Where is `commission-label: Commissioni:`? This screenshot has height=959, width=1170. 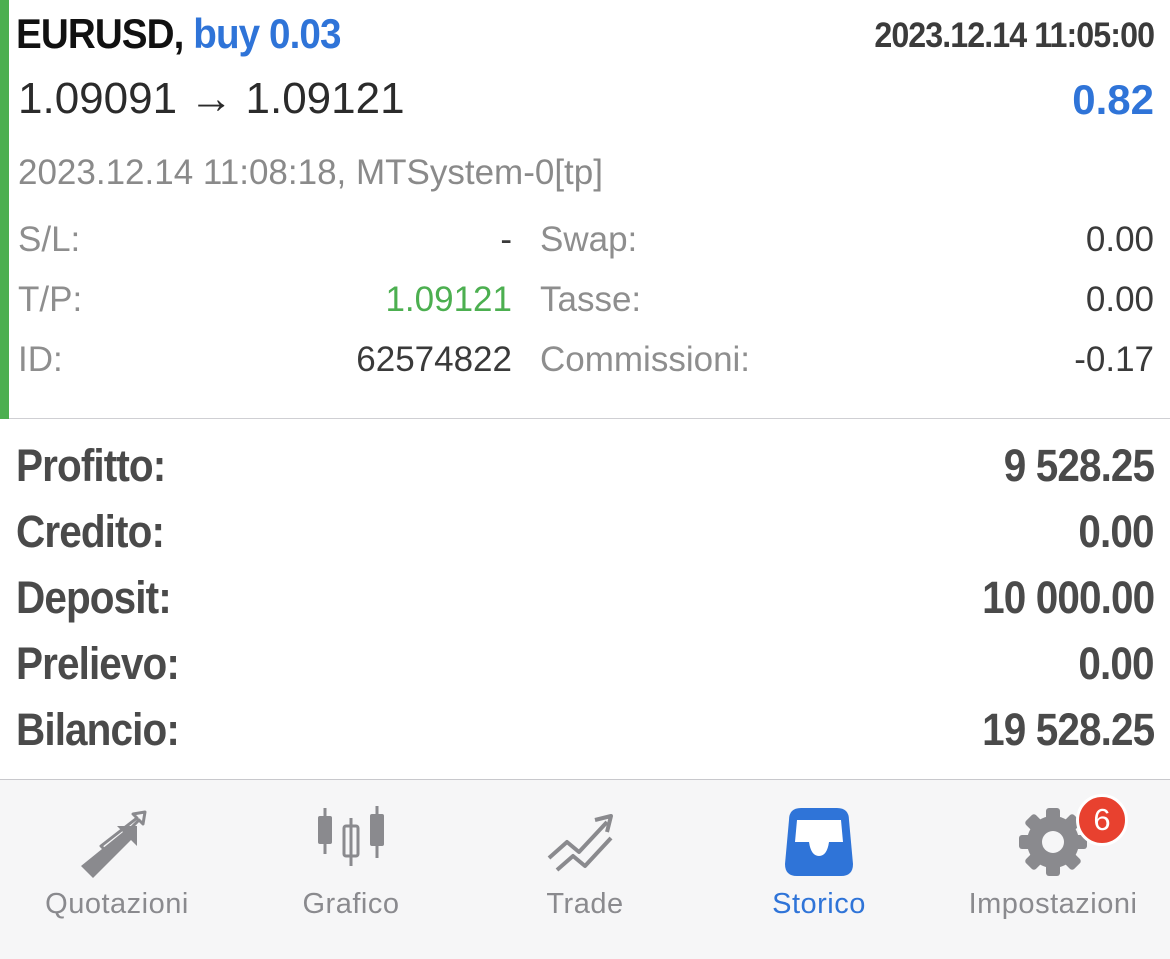
commission-label: Commissioni: is located at coordinates (645, 359).